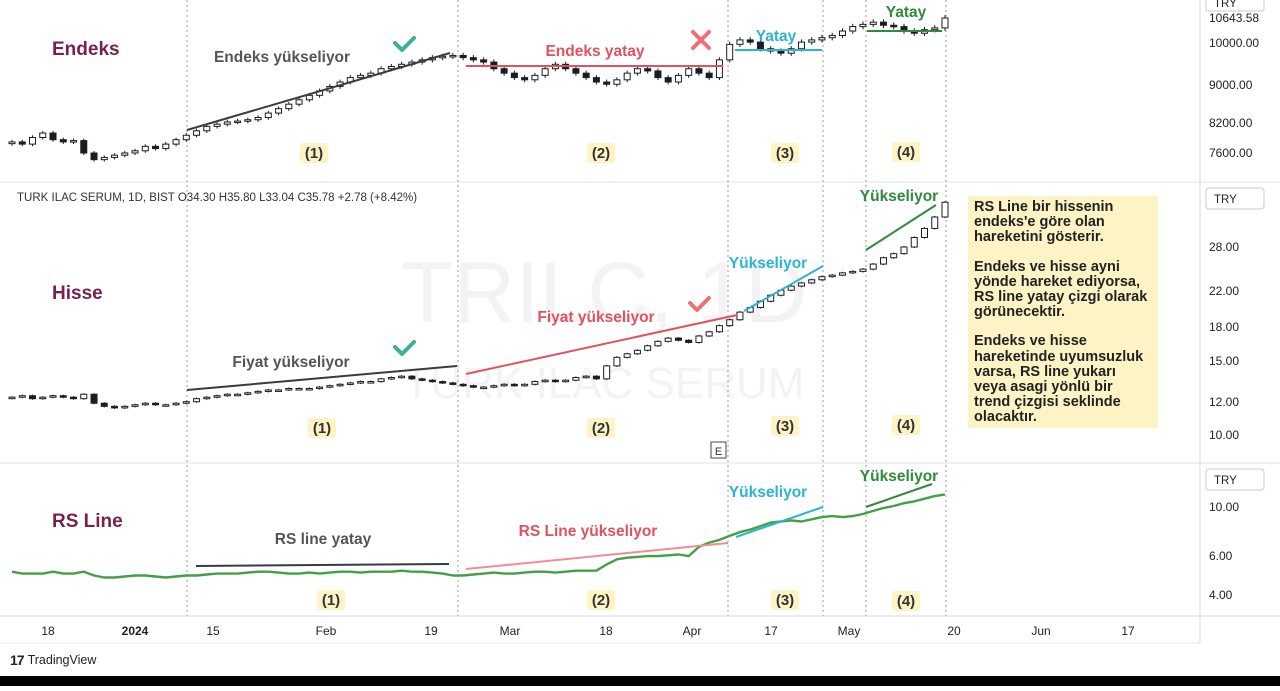 The image size is (1280, 691). I want to click on currency-tag-hisse: TRY, so click(1235, 198).